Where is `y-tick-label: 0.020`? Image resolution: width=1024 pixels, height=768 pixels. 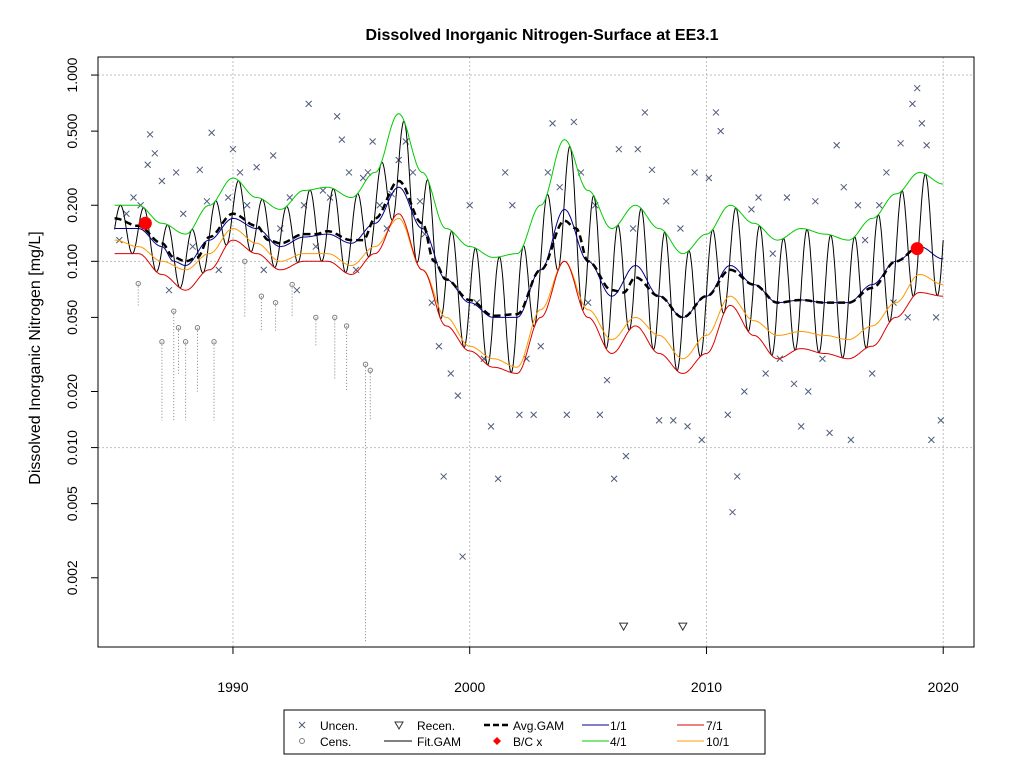 y-tick-label: 0.020 is located at coordinates (72, 391).